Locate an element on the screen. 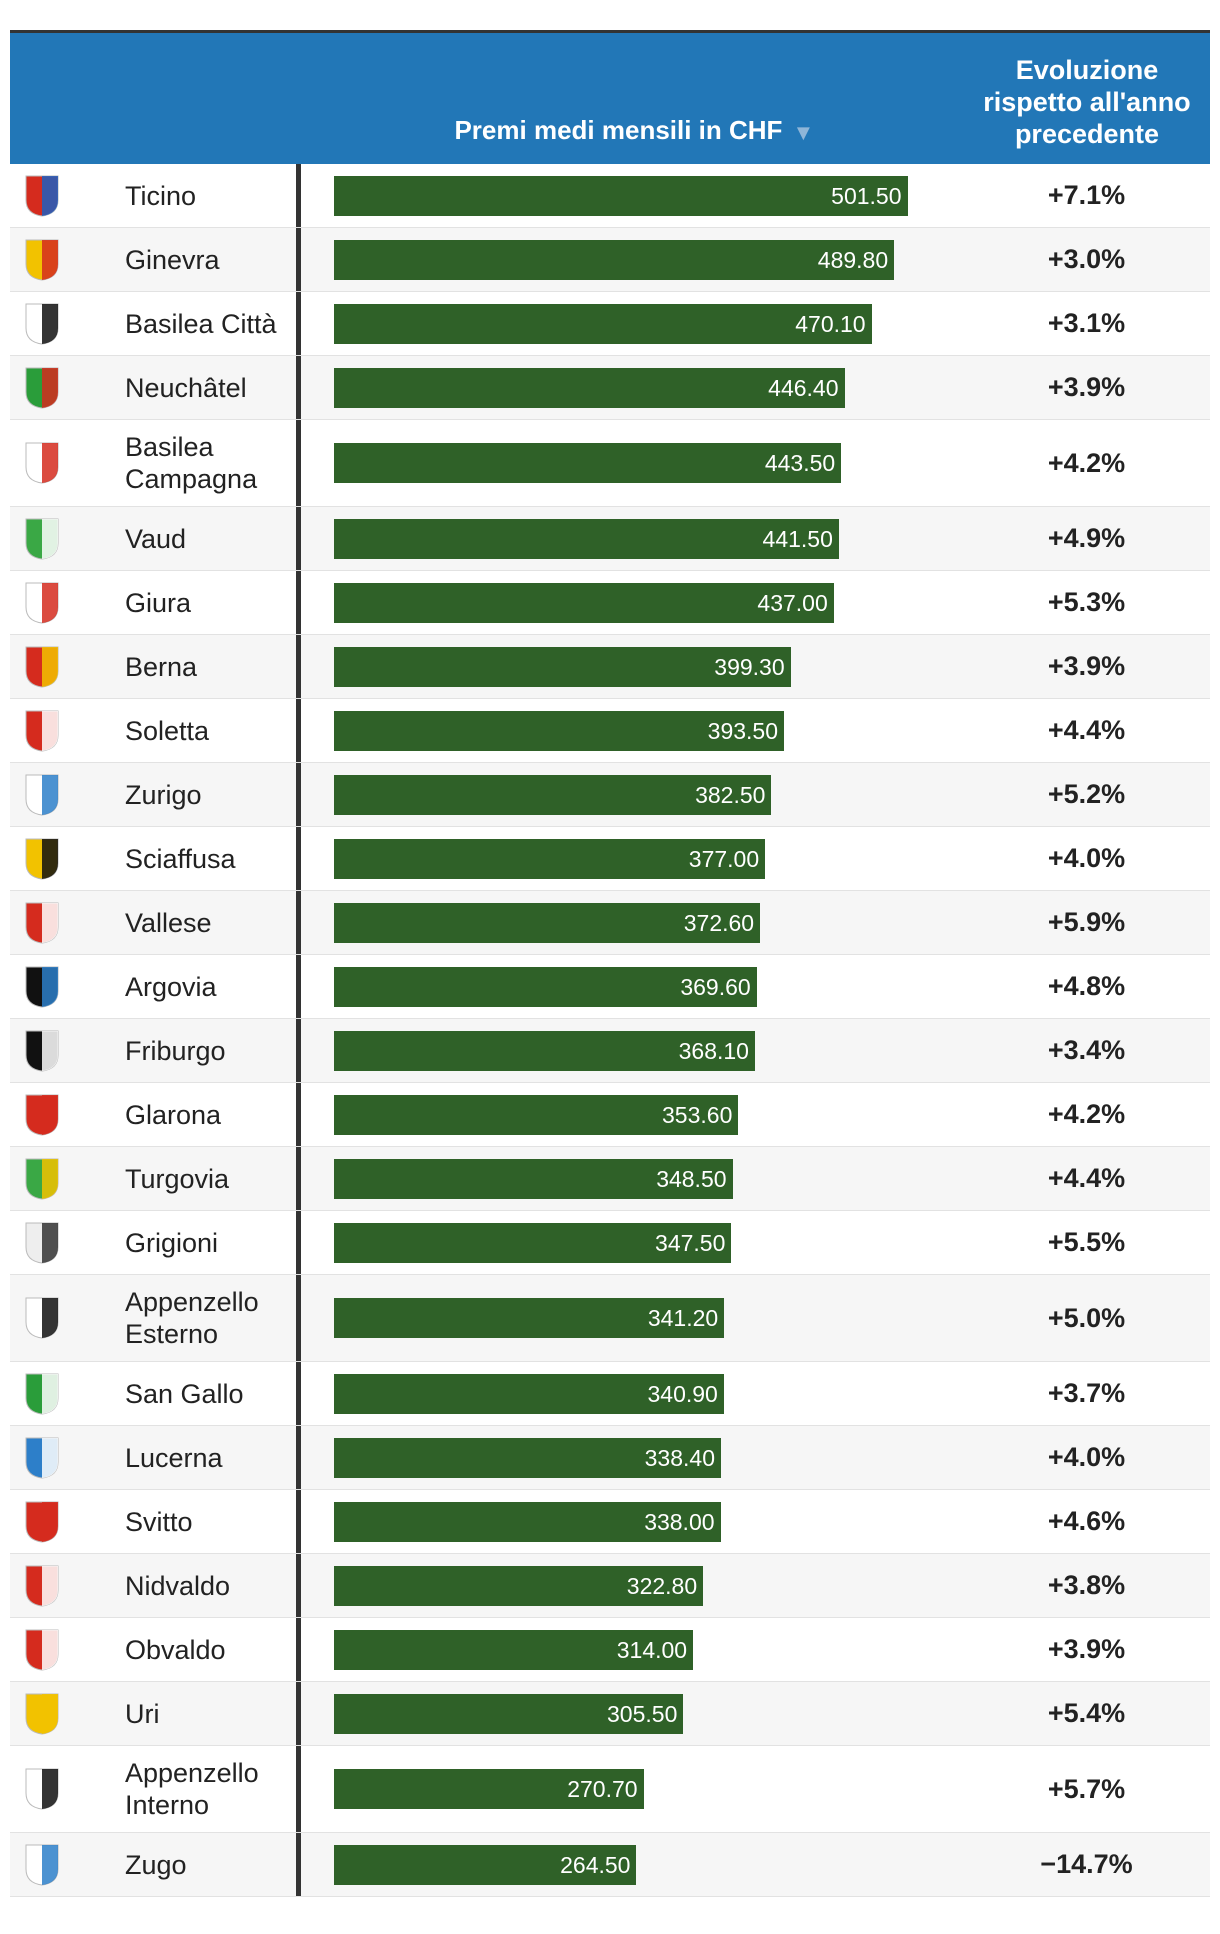  canton-name: Zurigo is located at coordinates (213, 794).